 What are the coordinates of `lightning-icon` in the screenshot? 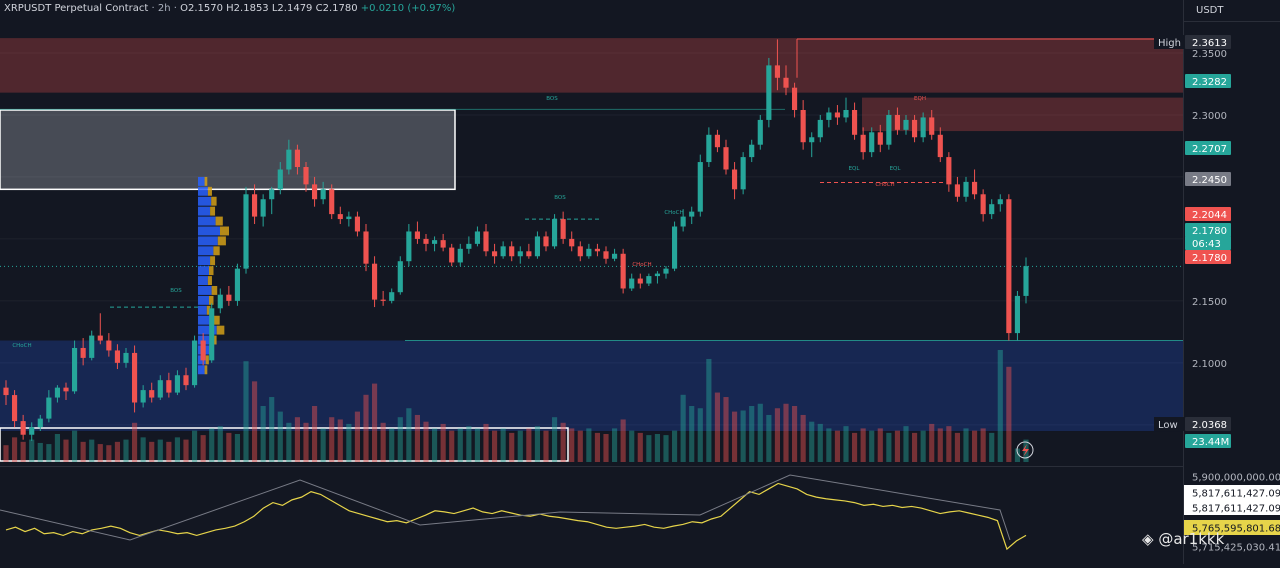 It's located at (1025, 450).